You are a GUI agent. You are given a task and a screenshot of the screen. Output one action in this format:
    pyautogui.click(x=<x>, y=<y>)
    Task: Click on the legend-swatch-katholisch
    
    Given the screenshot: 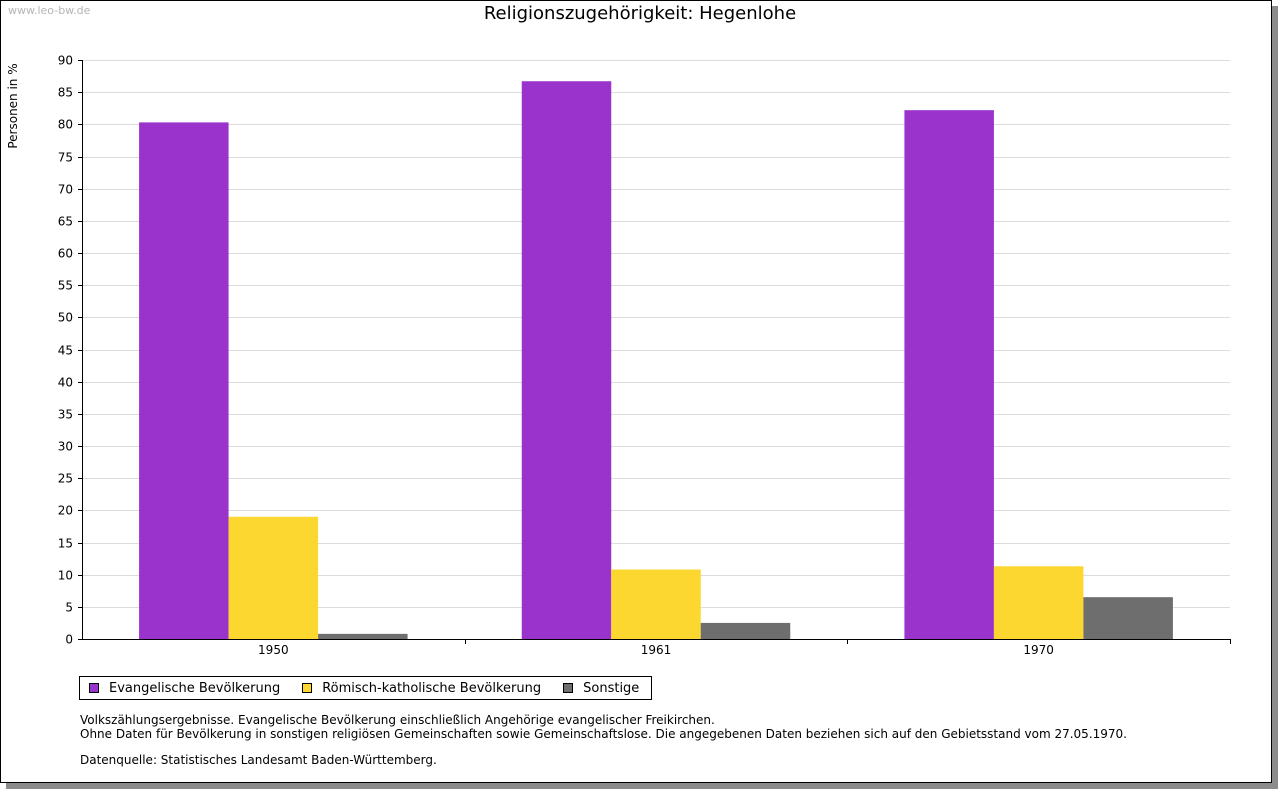 What is the action you would take?
    pyautogui.click(x=307, y=688)
    